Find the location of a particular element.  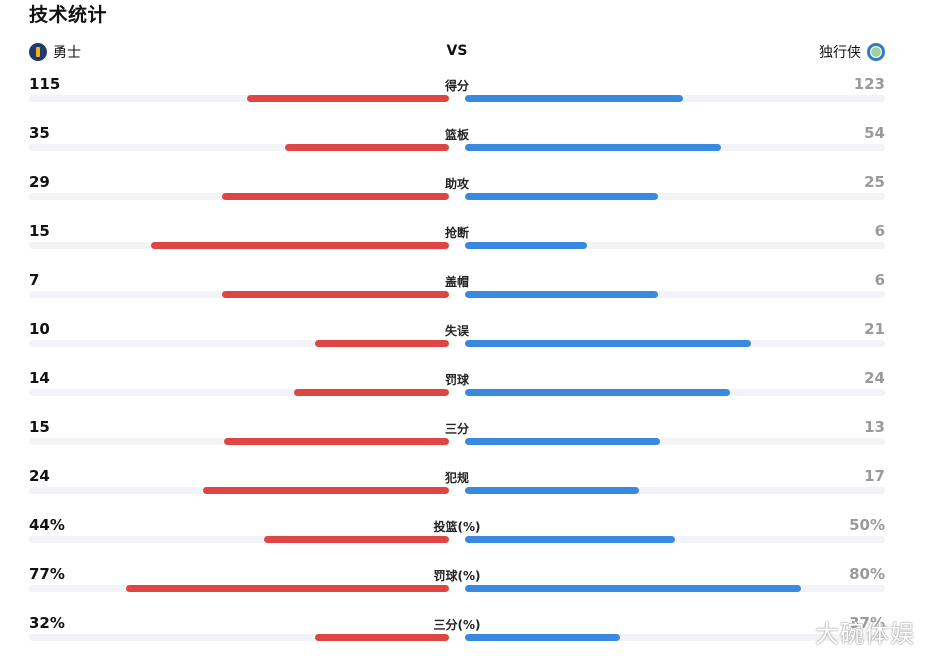

stat-row: 7 盖帽 6 is located at coordinates (464, 295).